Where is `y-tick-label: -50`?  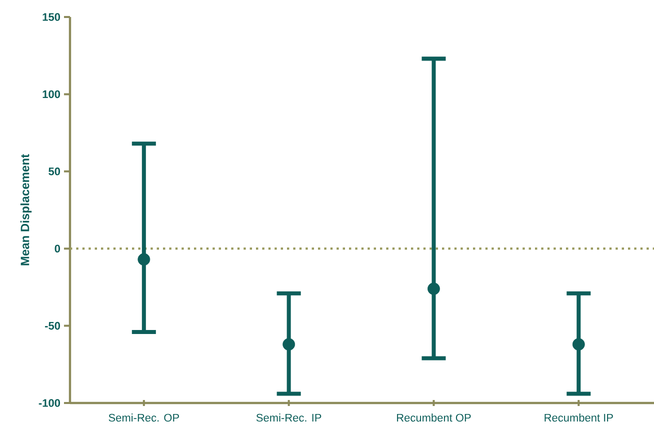 y-tick-label: -50 is located at coordinates (52, 326).